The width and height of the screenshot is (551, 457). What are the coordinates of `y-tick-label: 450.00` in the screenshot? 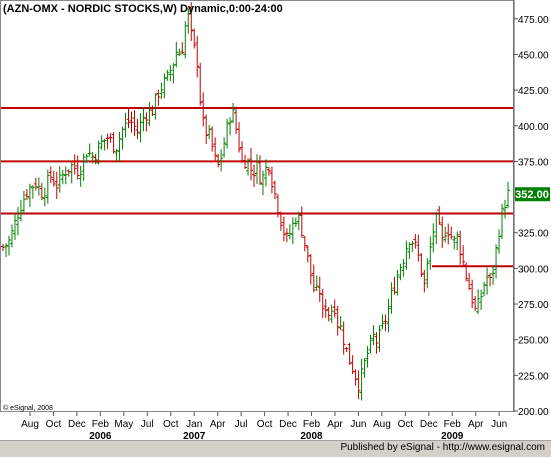 It's located at (533, 55).